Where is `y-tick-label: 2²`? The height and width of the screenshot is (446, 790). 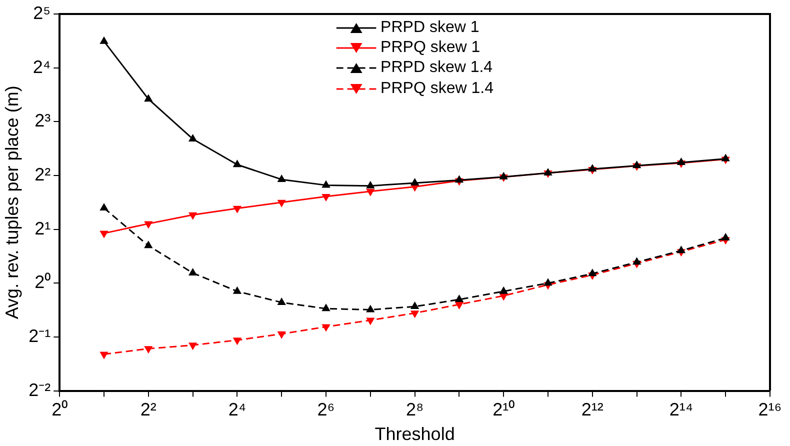 y-tick-label: 2² is located at coordinates (42, 174).